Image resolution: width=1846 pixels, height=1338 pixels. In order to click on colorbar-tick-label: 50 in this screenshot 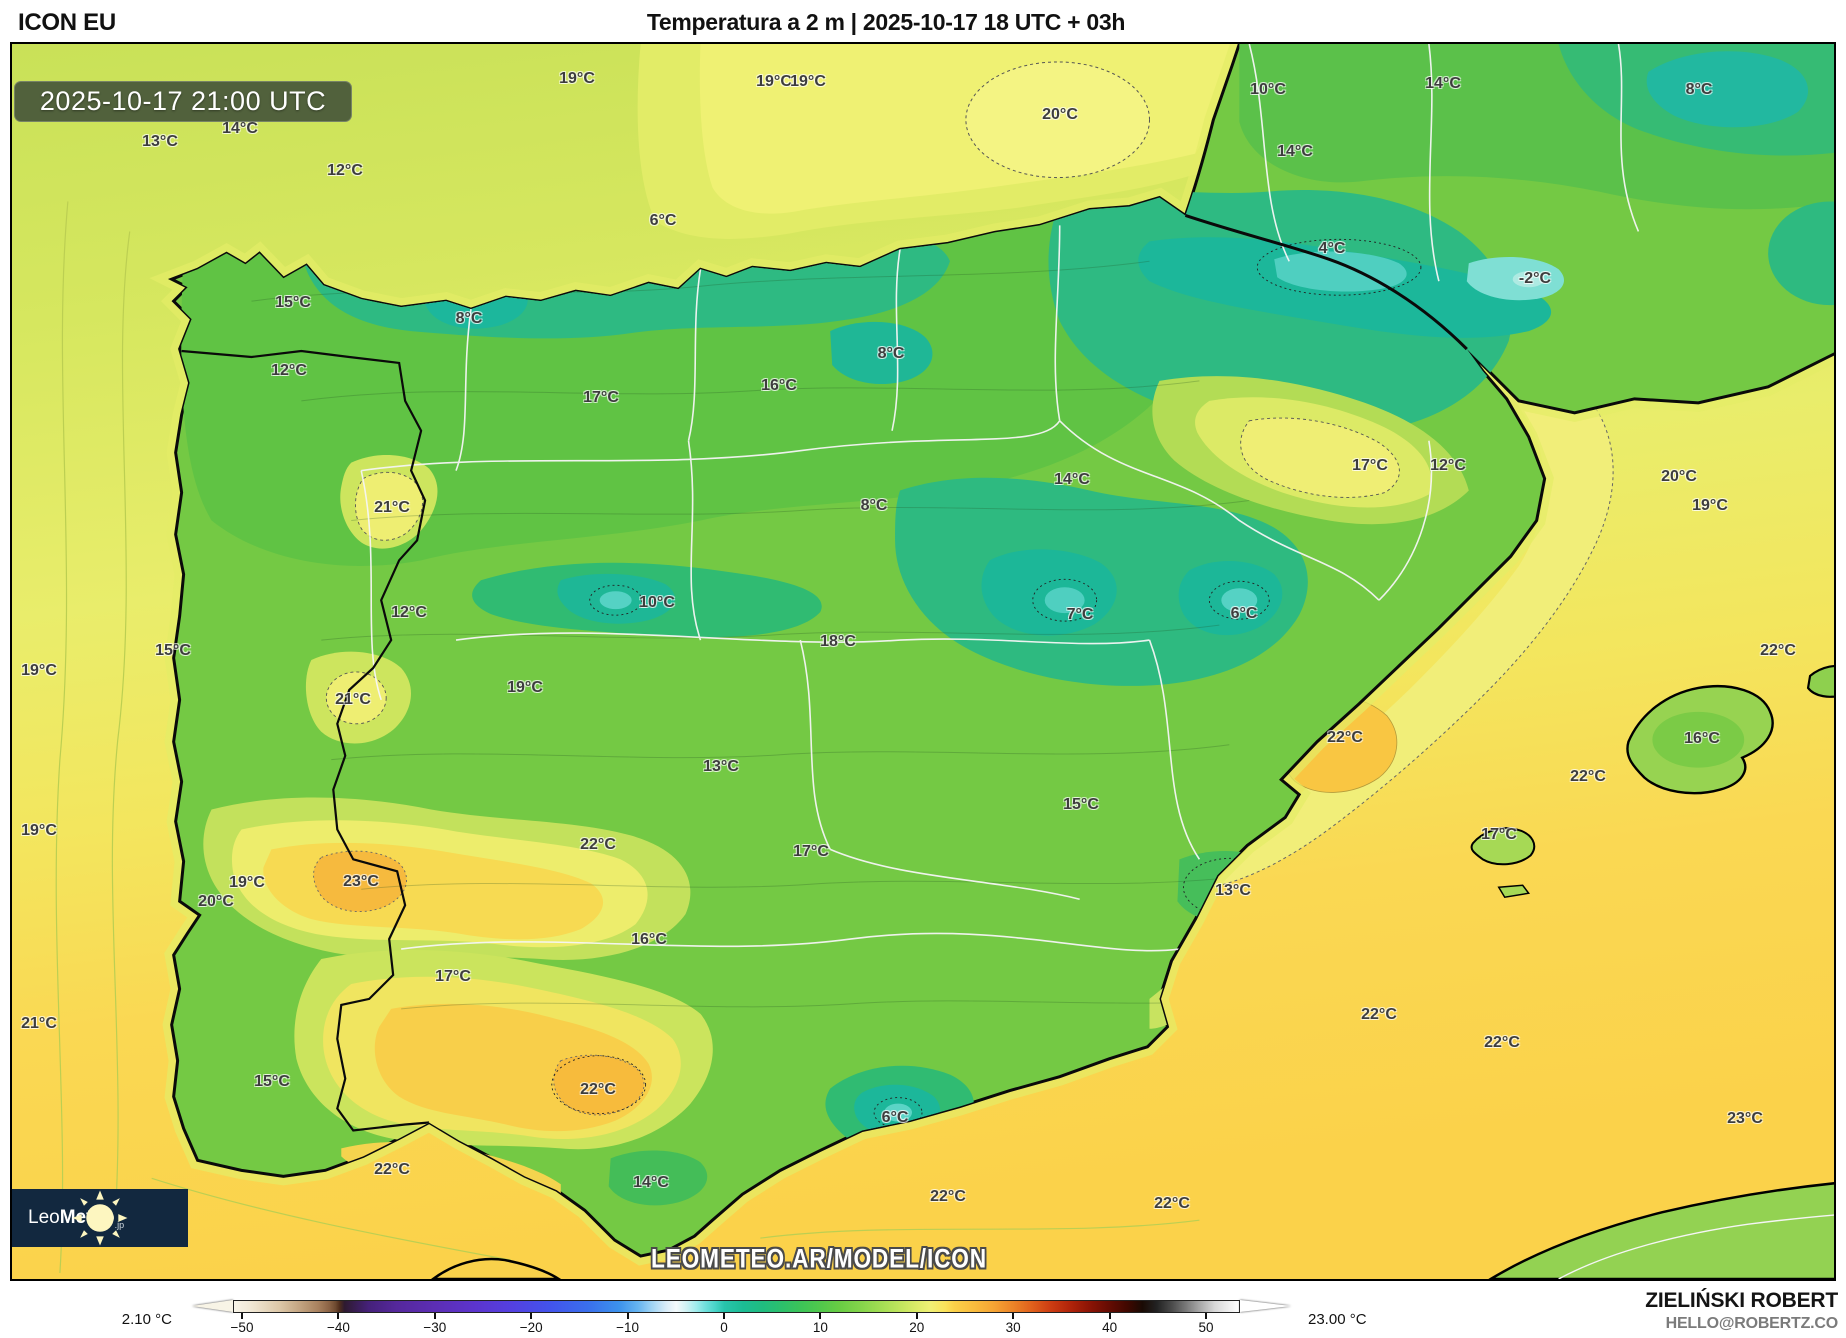, I will do `click(1206, 1327)`.